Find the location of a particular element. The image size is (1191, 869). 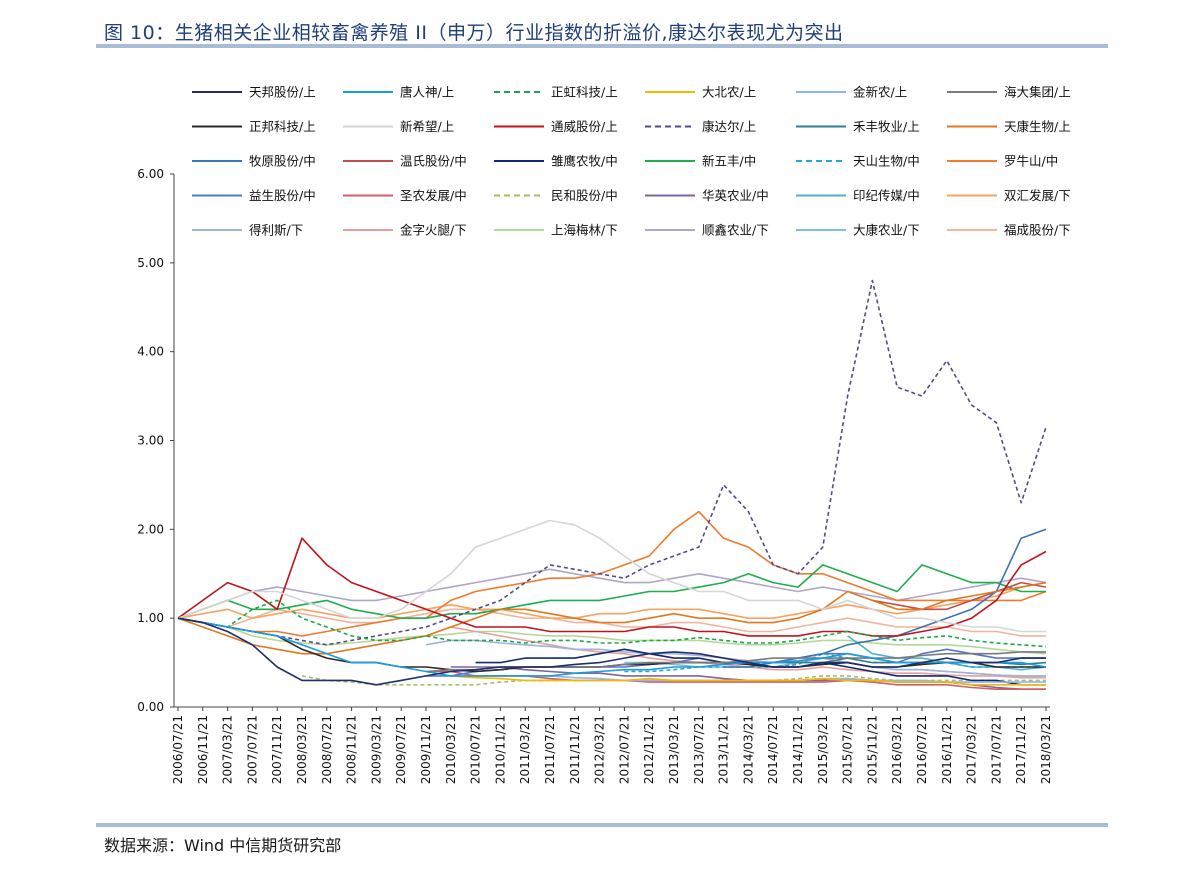

x-tick-label: 2014/11/21 is located at coordinates (798, 749).